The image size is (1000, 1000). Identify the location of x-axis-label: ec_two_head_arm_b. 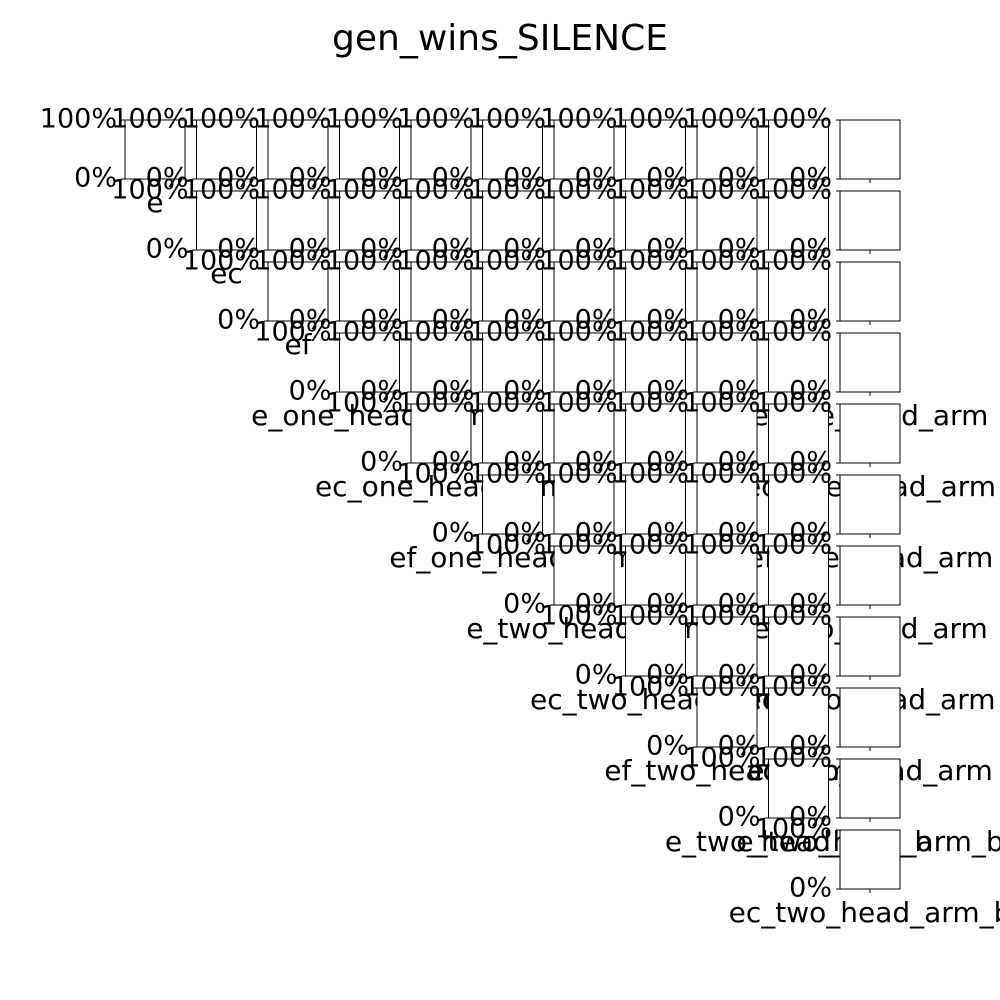
(864, 912).